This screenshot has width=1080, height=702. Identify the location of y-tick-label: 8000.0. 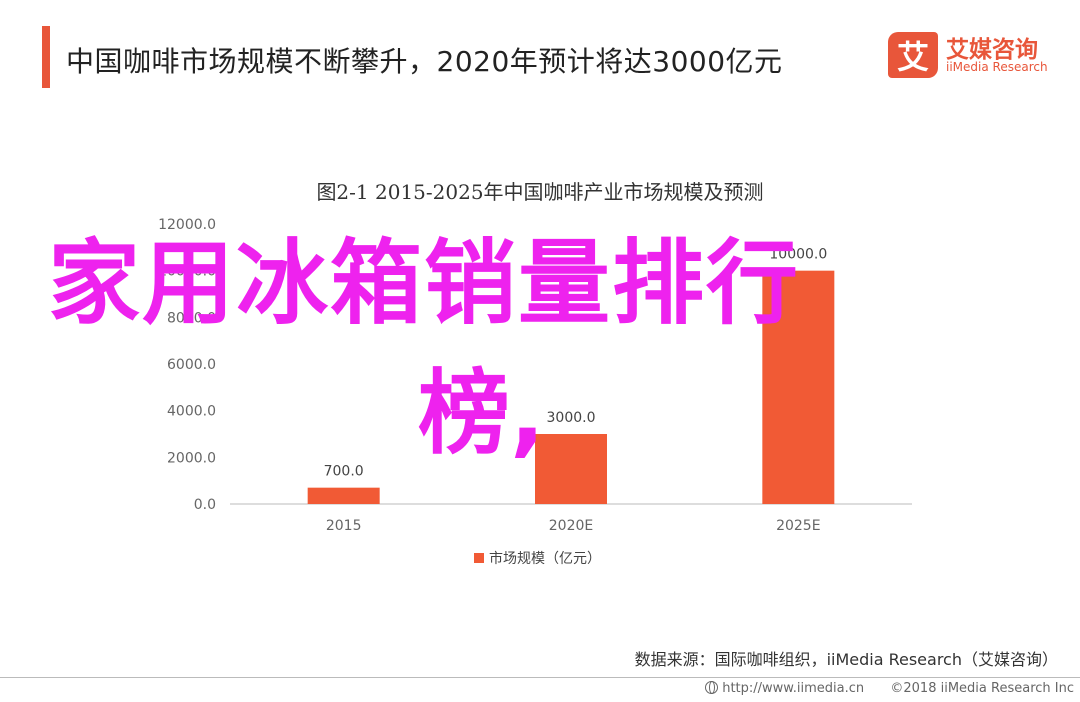
(191, 318).